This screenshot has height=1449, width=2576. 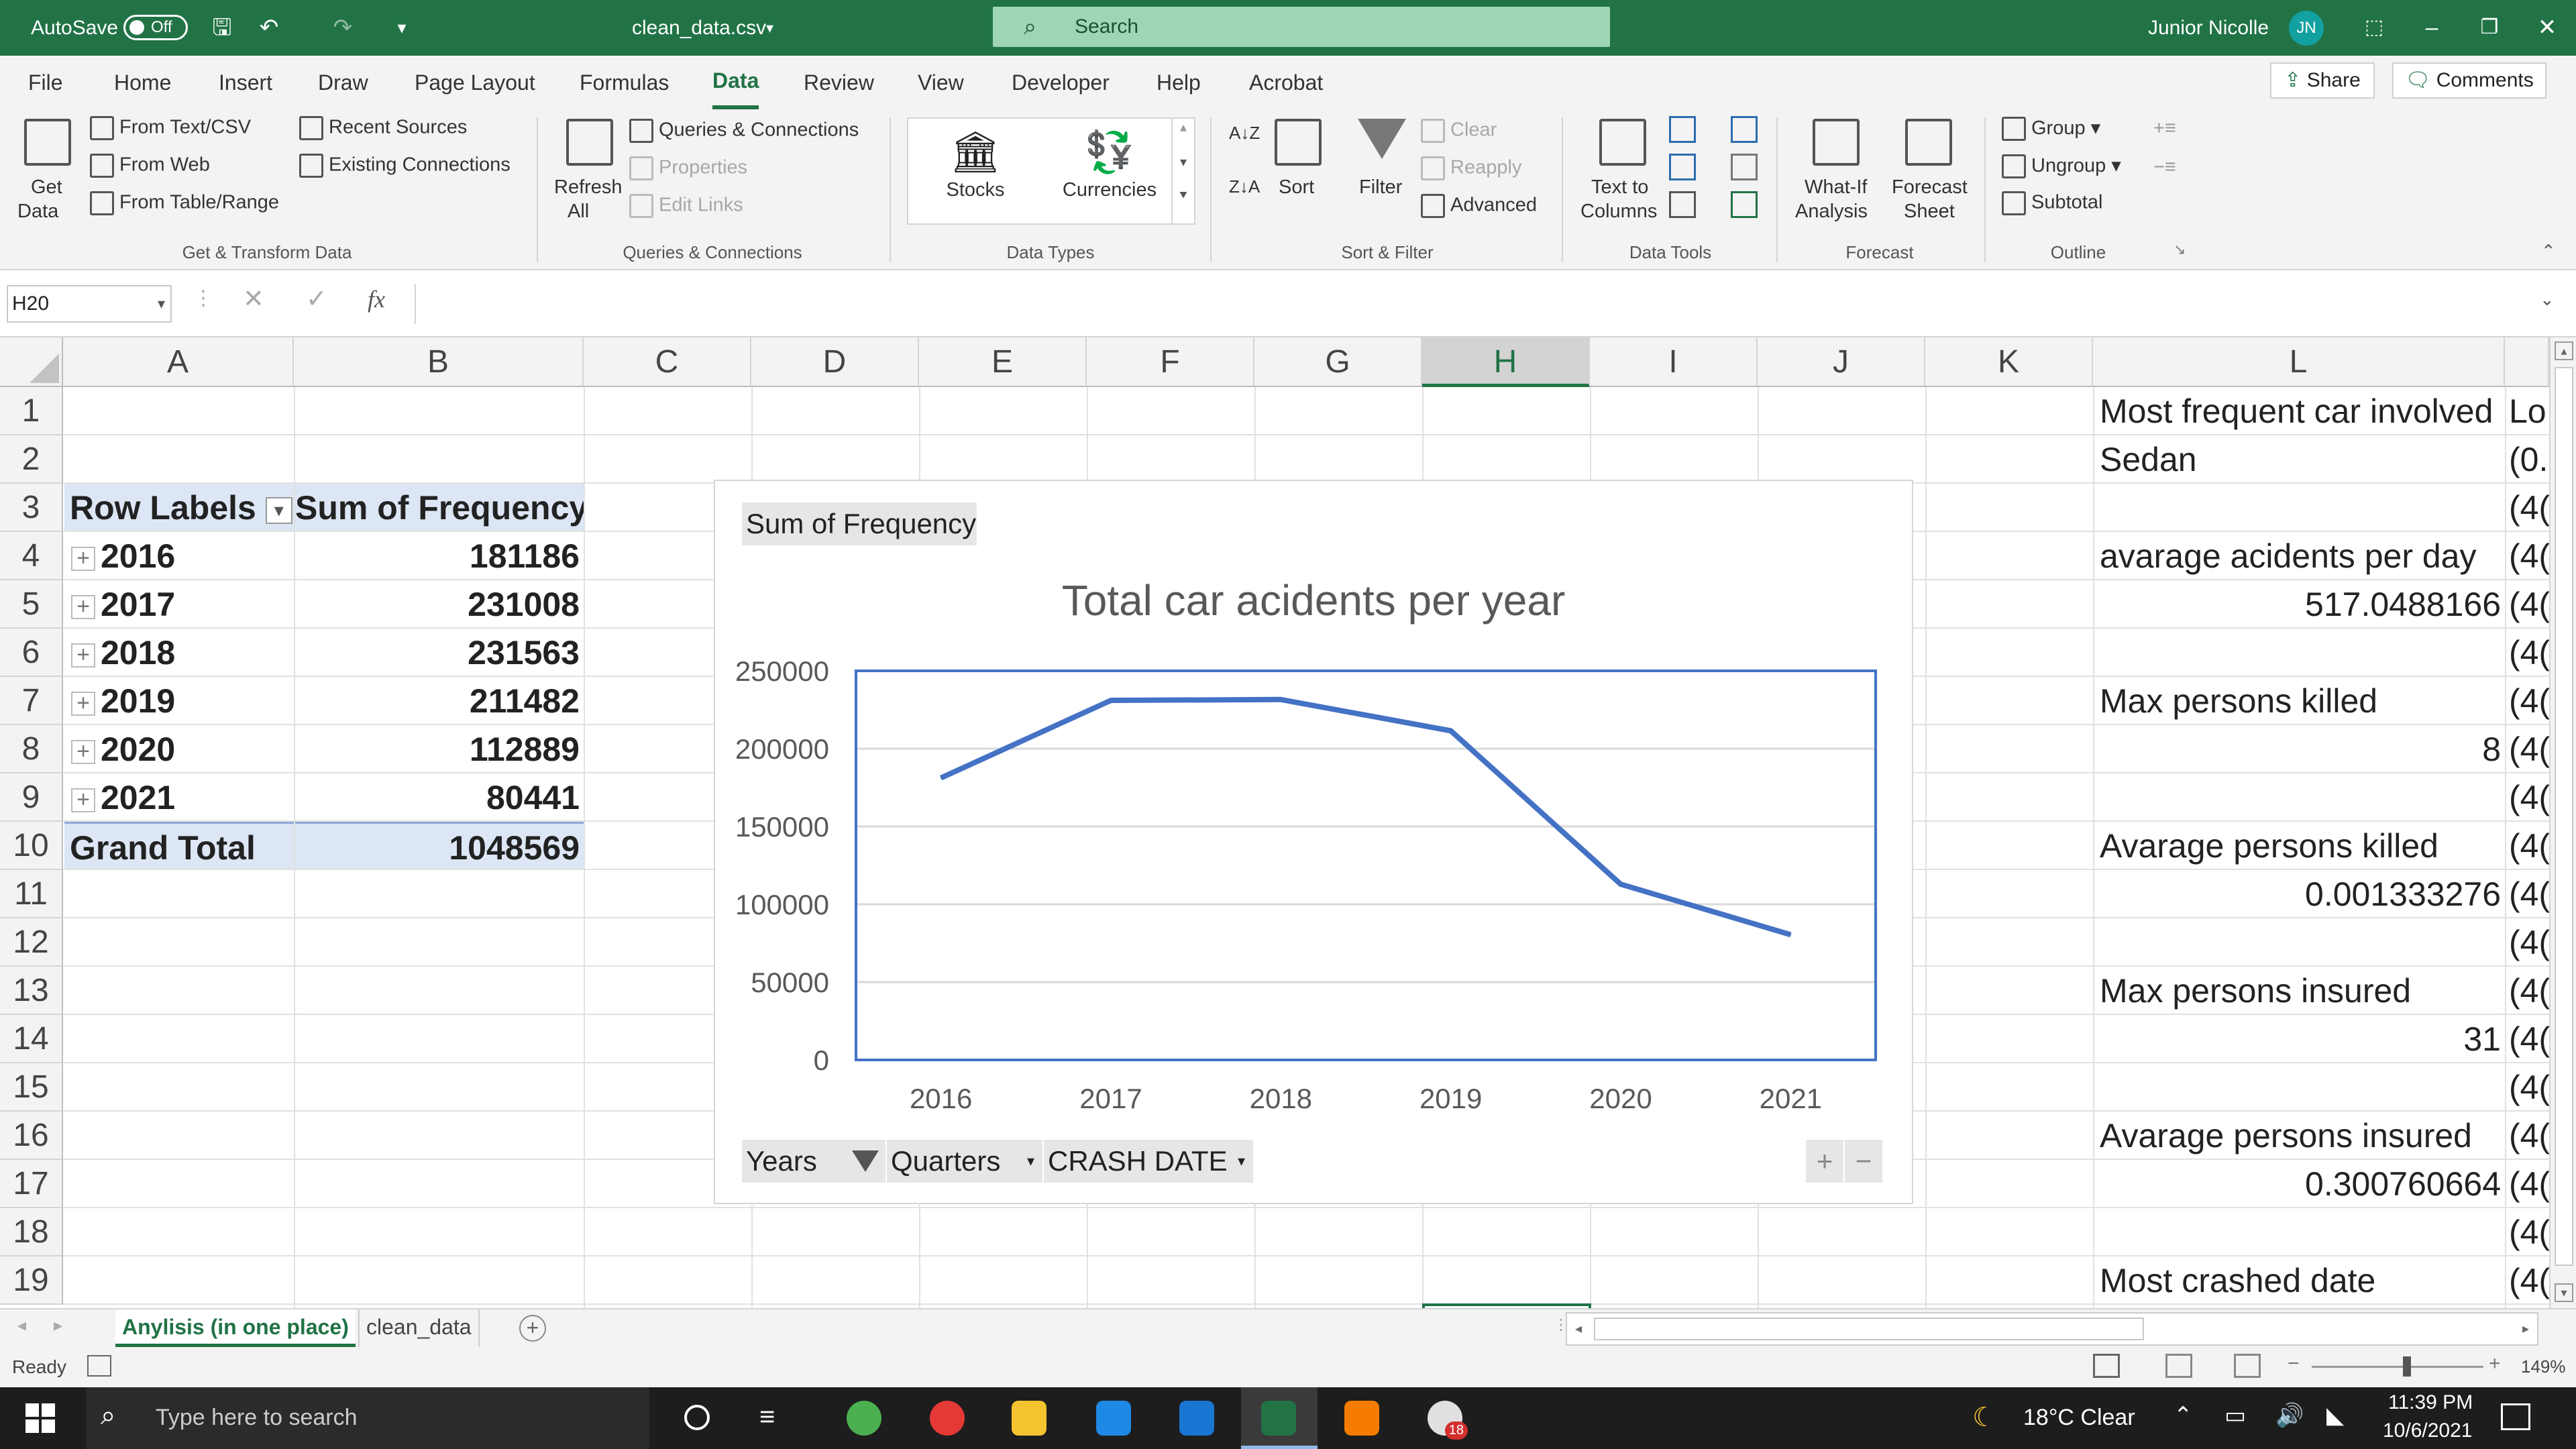 What do you see at coordinates (2430, 1402) in the screenshot?
I see `clock-time: 11:39 PM` at bounding box center [2430, 1402].